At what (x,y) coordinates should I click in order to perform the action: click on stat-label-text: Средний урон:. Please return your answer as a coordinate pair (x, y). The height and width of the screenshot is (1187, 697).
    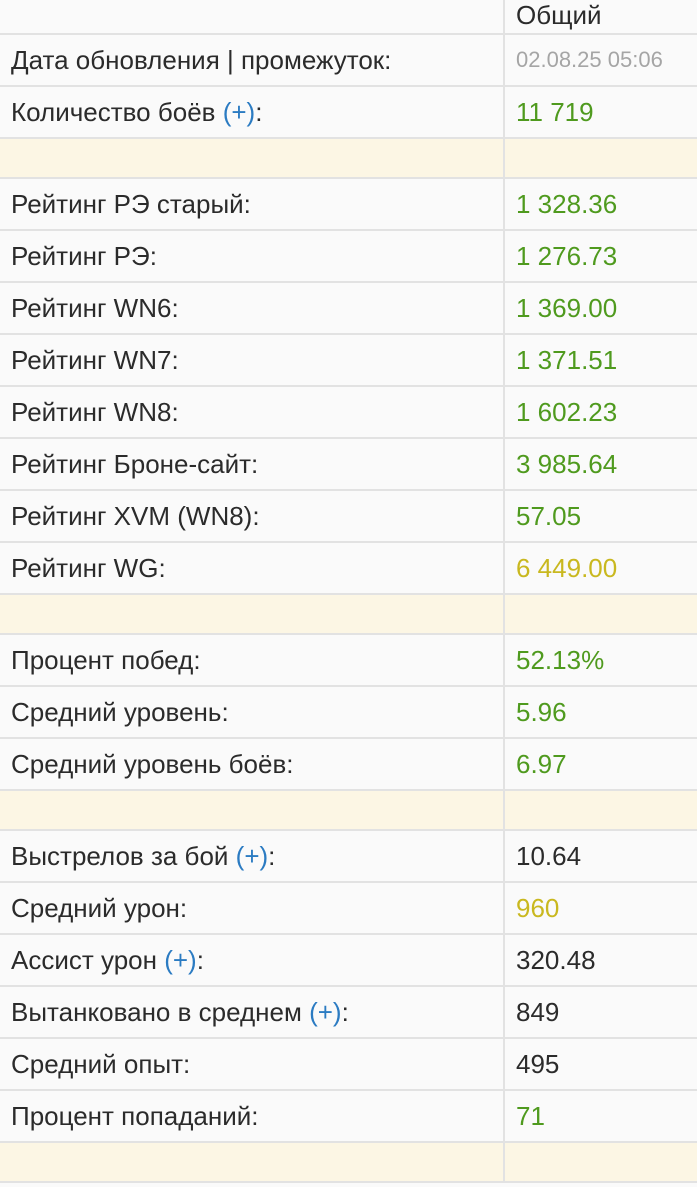
    Looking at the image, I should click on (99, 907).